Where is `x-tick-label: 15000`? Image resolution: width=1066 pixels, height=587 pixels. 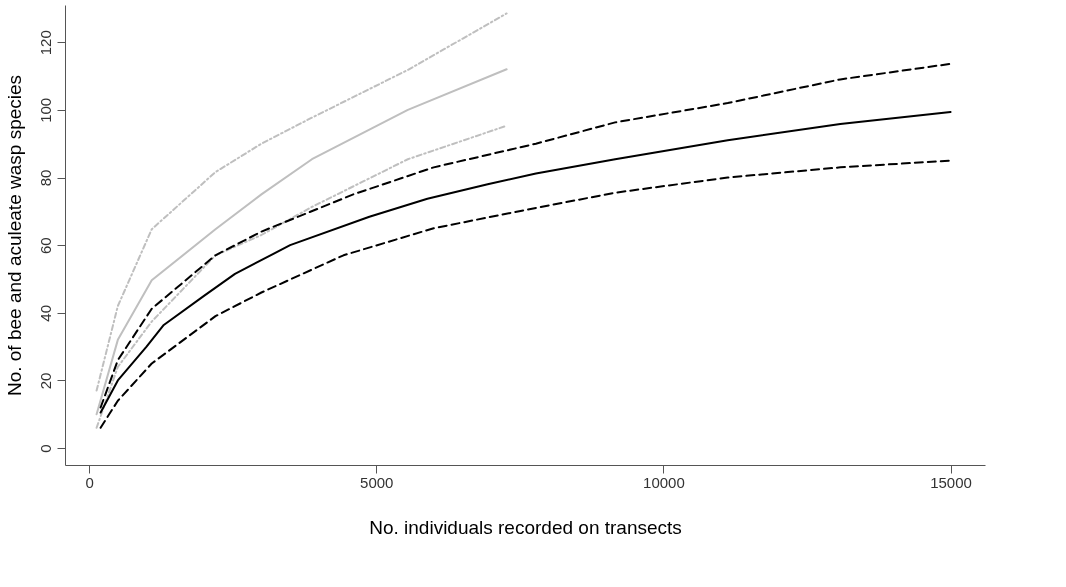
x-tick-label: 15000 is located at coordinates (951, 482).